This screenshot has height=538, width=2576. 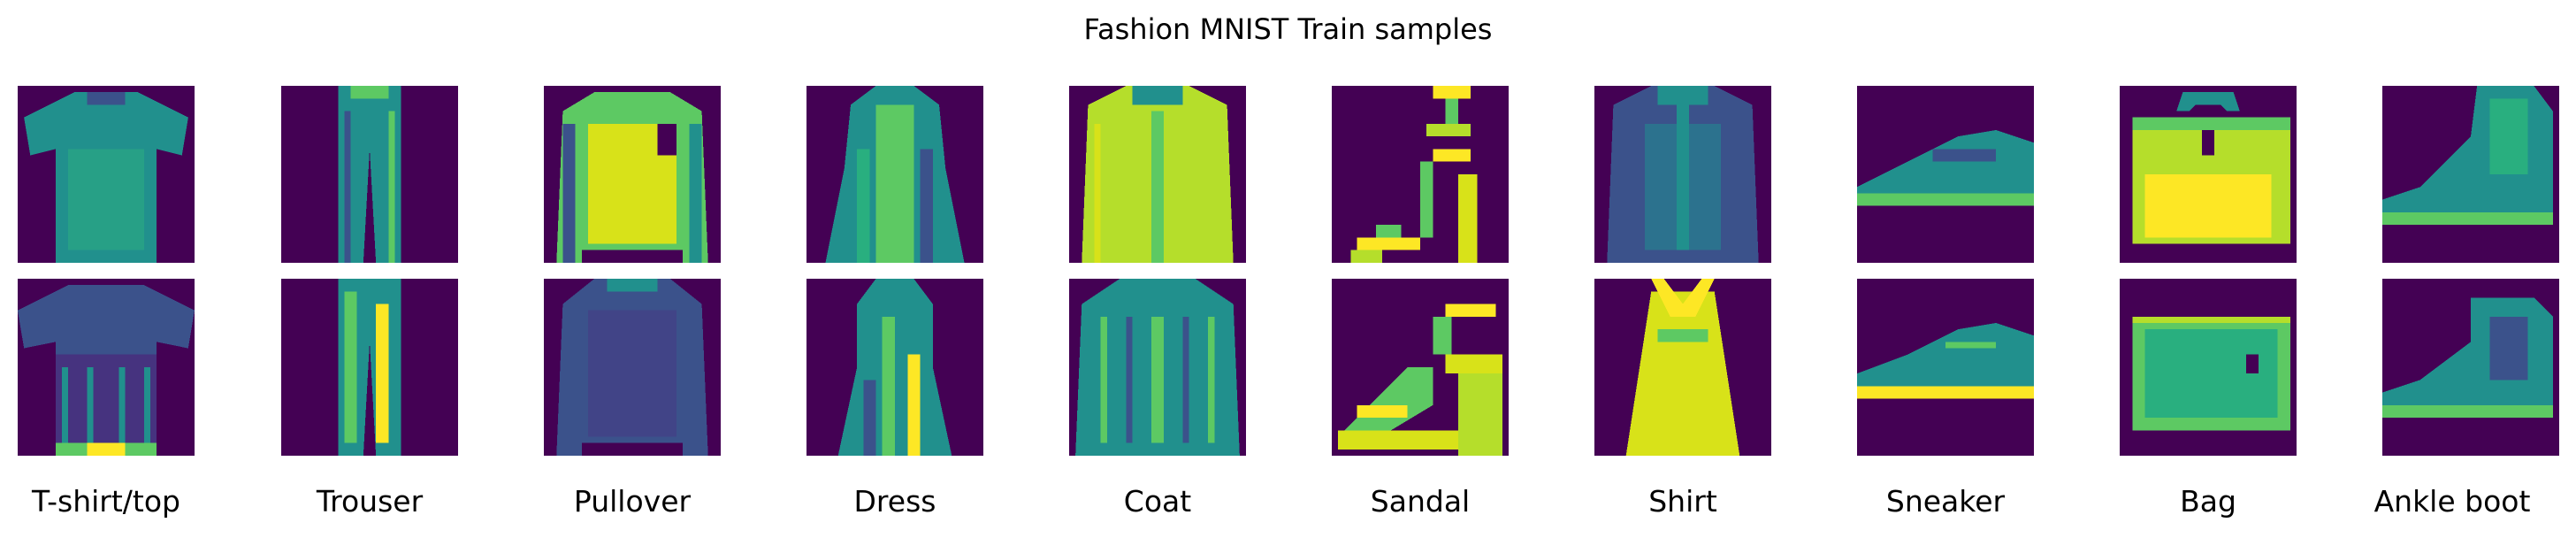 What do you see at coordinates (2208, 501) in the screenshot?
I see `class-label: Bag` at bounding box center [2208, 501].